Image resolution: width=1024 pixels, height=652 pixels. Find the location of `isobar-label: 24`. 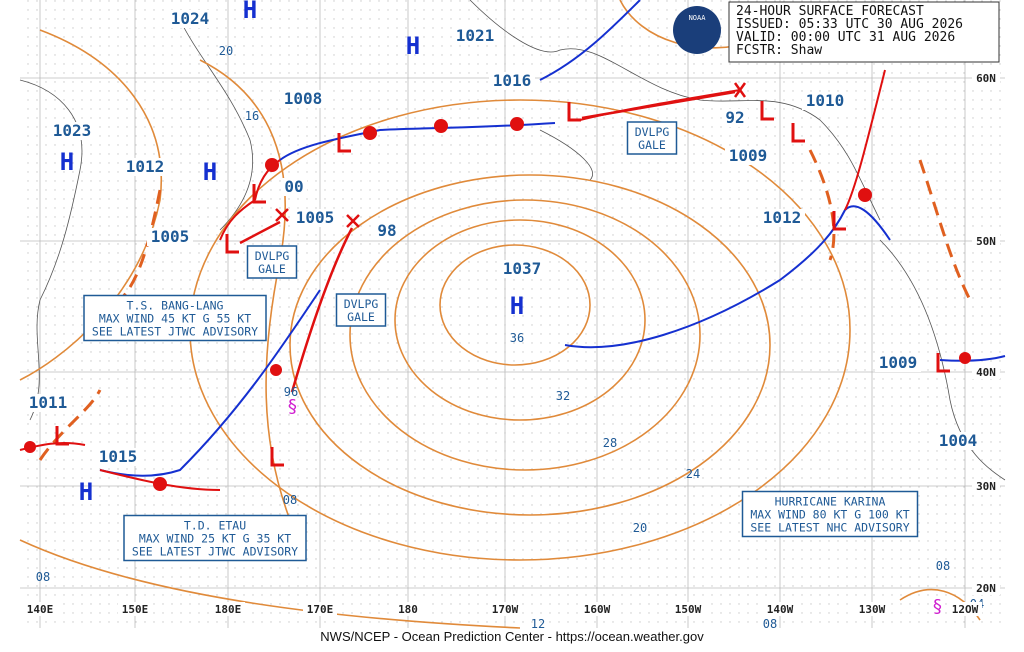

isobar-label: 24 is located at coordinates (693, 474).